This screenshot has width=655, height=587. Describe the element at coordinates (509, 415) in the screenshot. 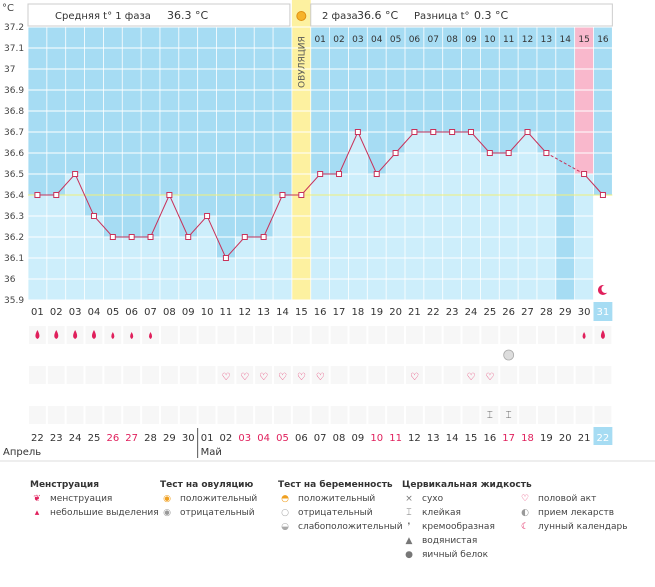

I see `sticky-icon: ⌶` at that location.